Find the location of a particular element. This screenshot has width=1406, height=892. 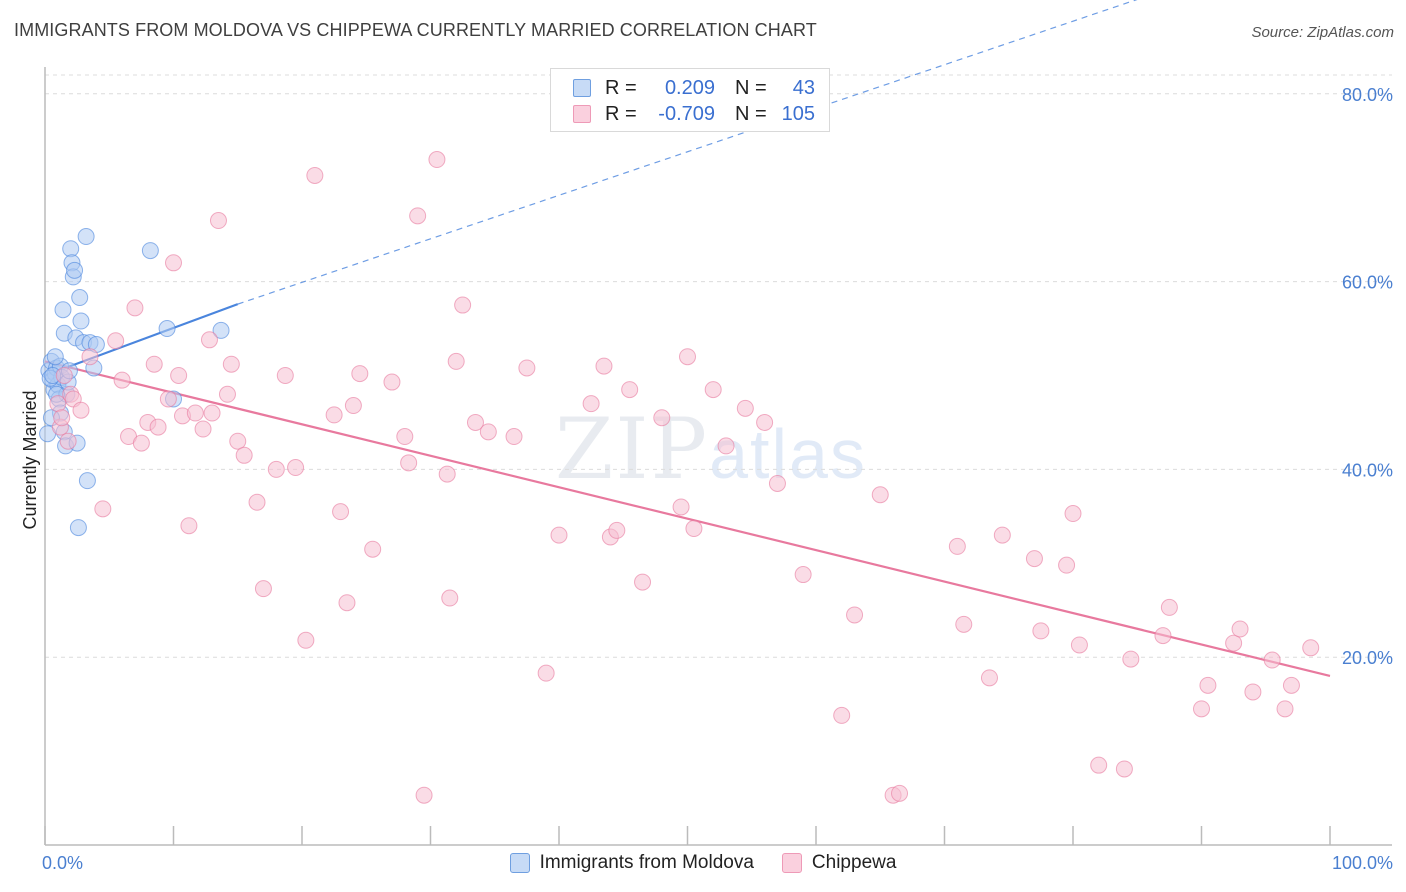

legend-r-value: -0.709 is located at coordinates (686, 113).